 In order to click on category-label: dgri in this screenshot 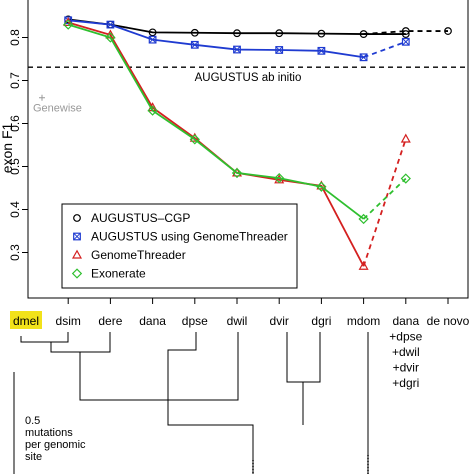, I will do `click(321, 321)`.